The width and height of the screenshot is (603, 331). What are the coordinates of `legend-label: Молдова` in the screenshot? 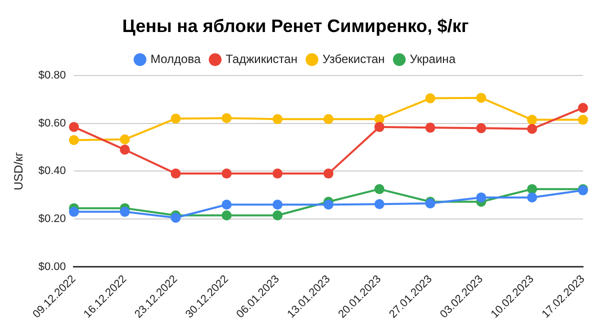 It's located at (175, 59).